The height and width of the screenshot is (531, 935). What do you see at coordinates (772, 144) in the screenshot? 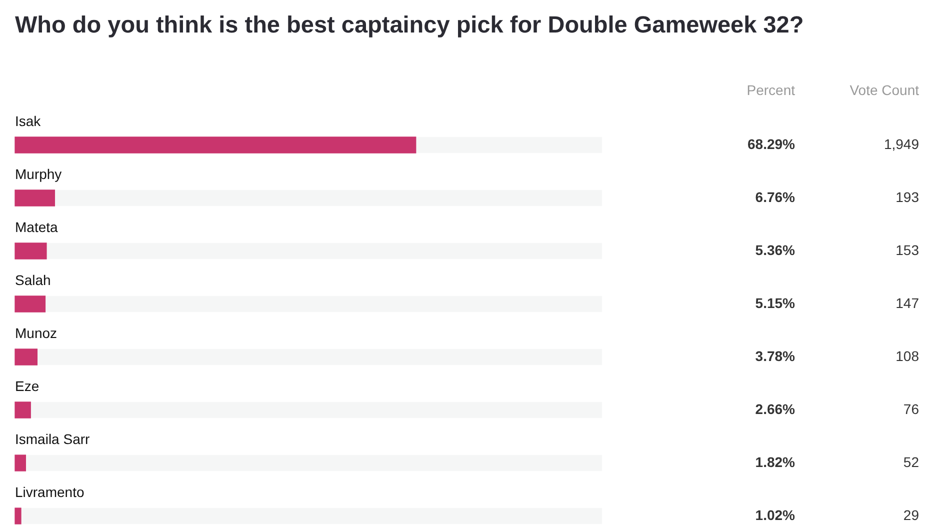
I see `data-label: 68.29%` at bounding box center [772, 144].